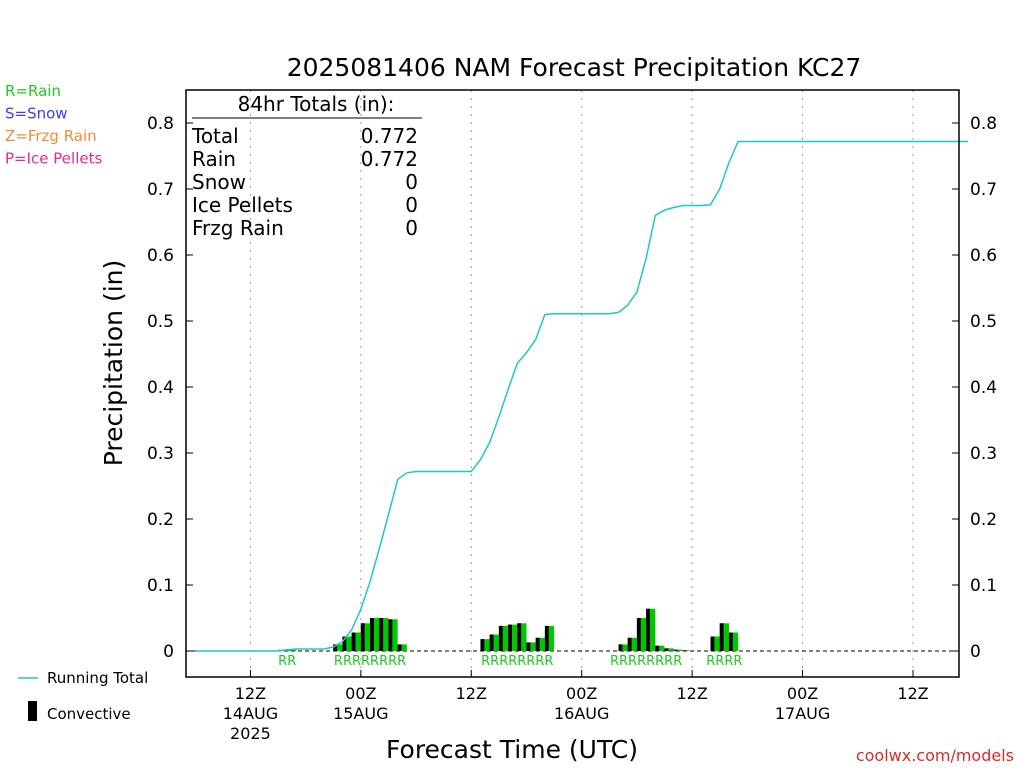  Describe the element at coordinates (983, 322) in the screenshot. I see `y-tick-label-right: 0.5` at that location.